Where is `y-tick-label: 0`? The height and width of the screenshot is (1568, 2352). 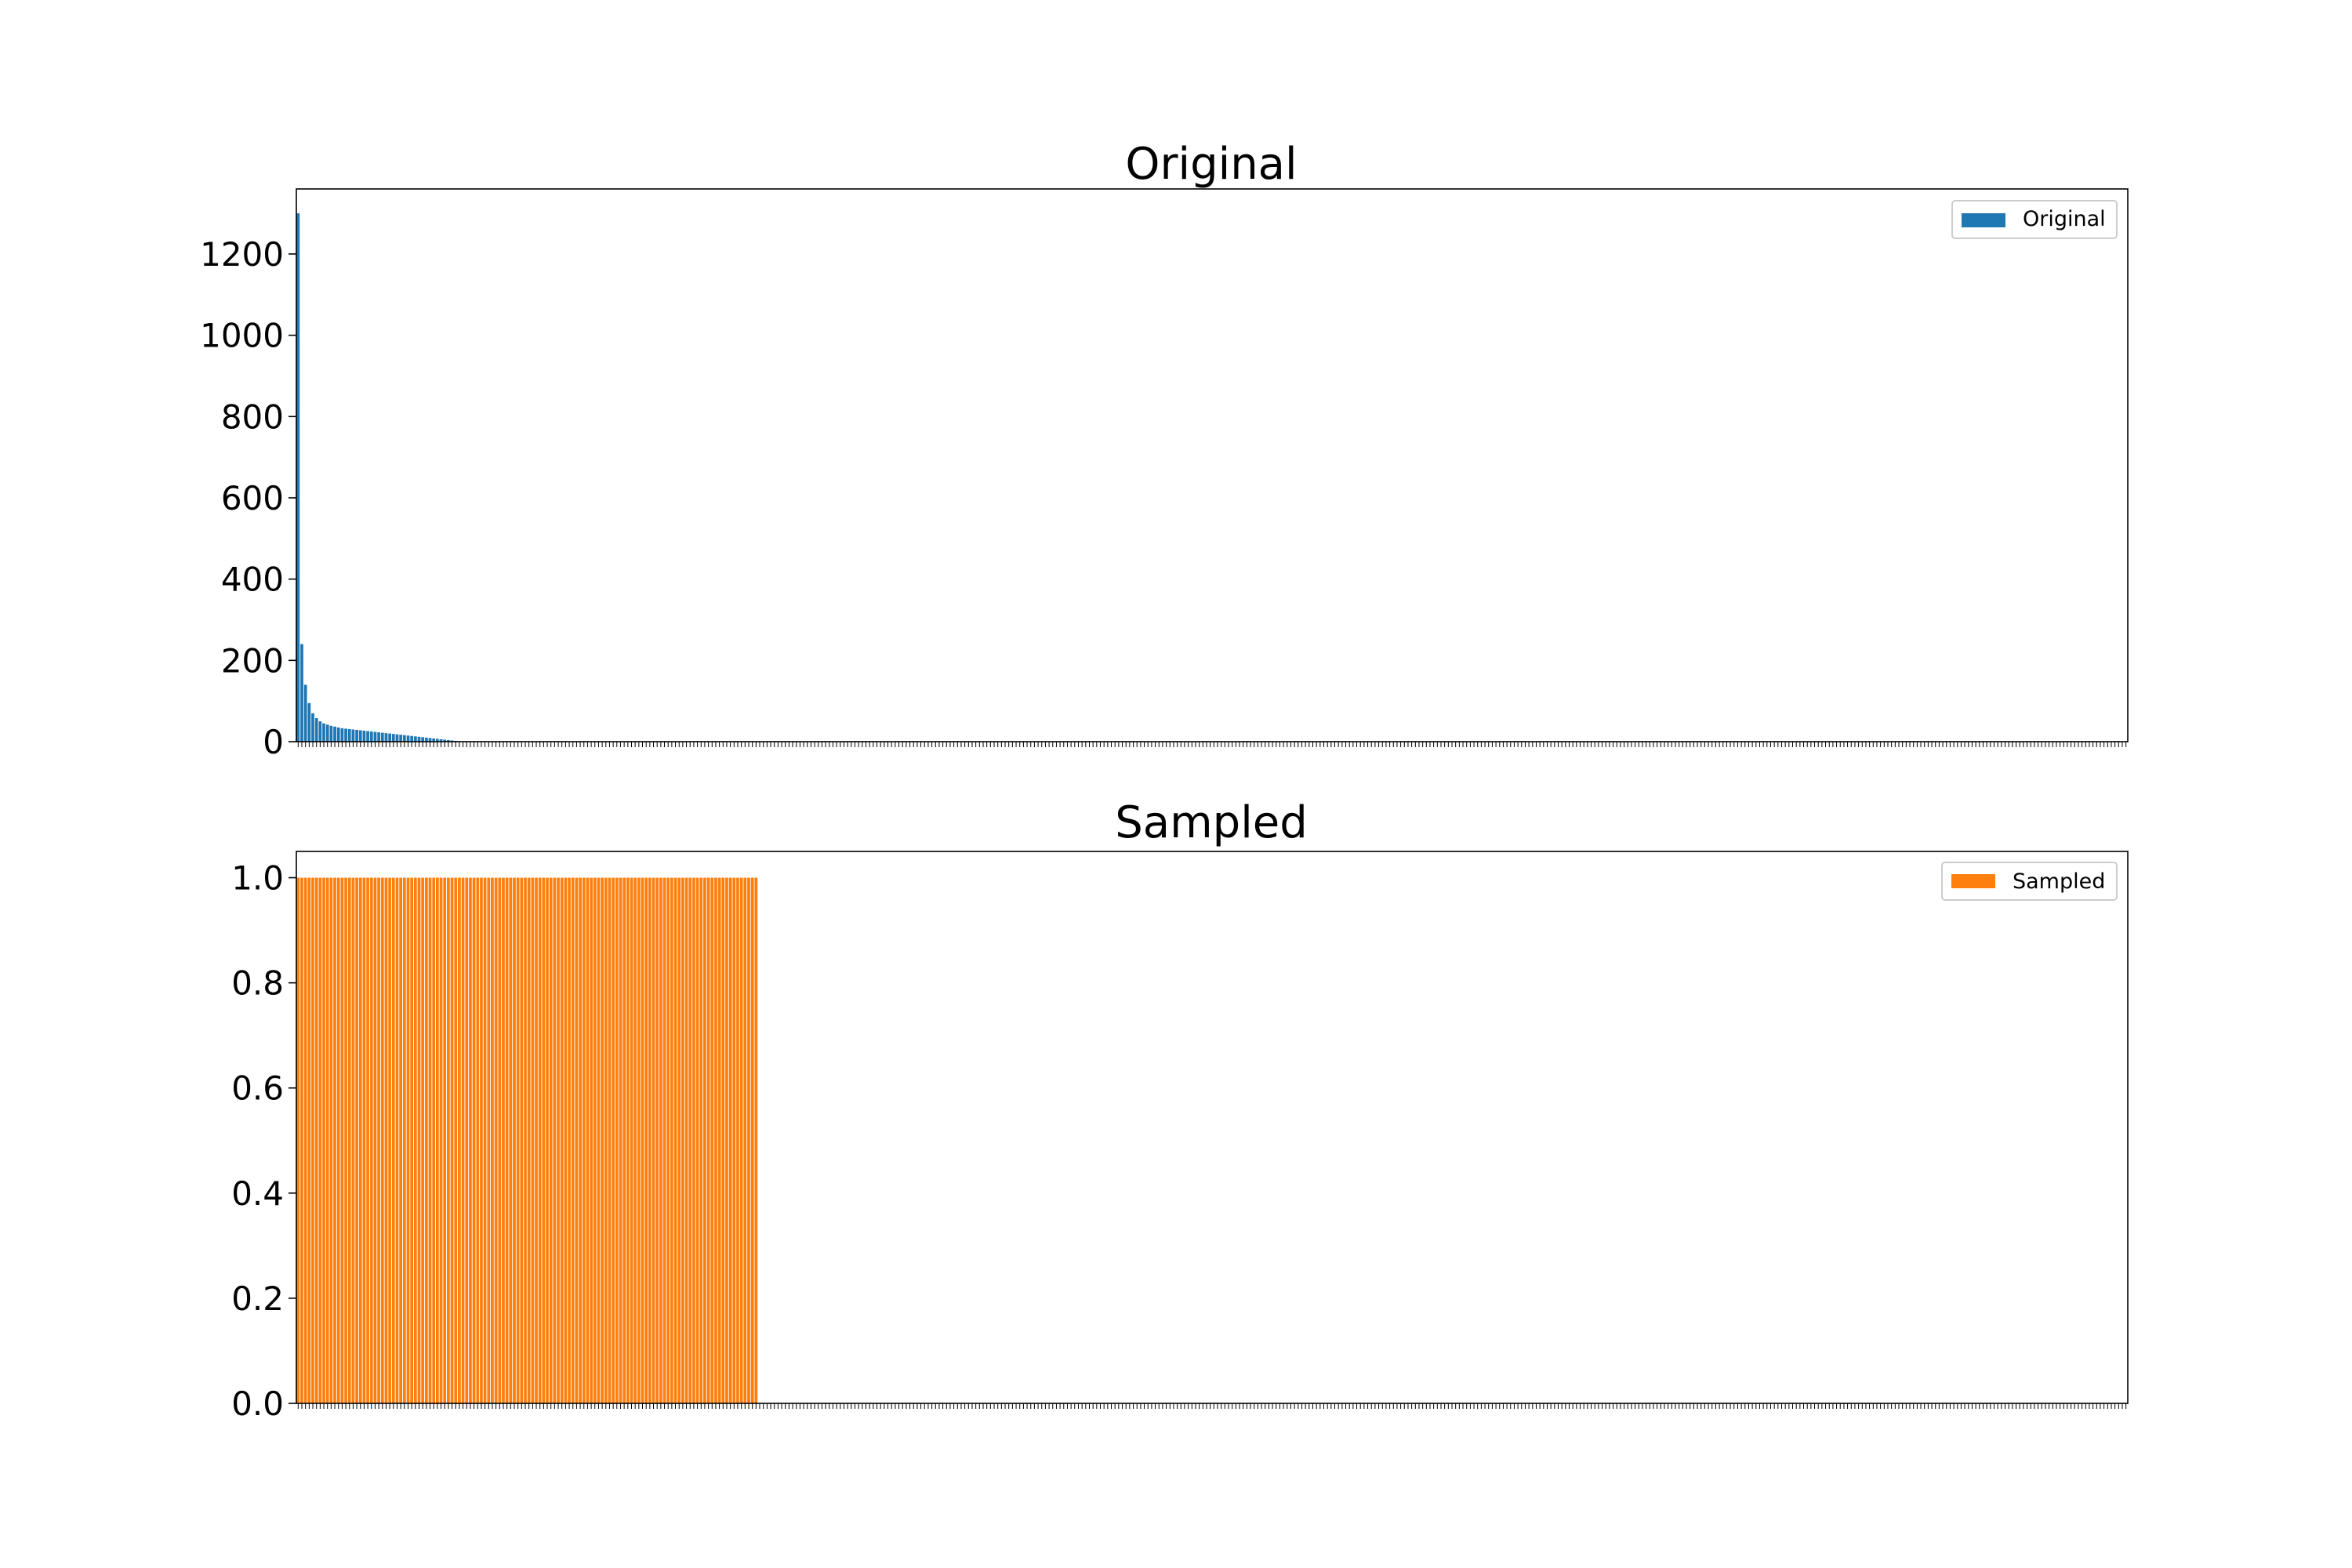
y-tick-label: 0 is located at coordinates (273, 742).